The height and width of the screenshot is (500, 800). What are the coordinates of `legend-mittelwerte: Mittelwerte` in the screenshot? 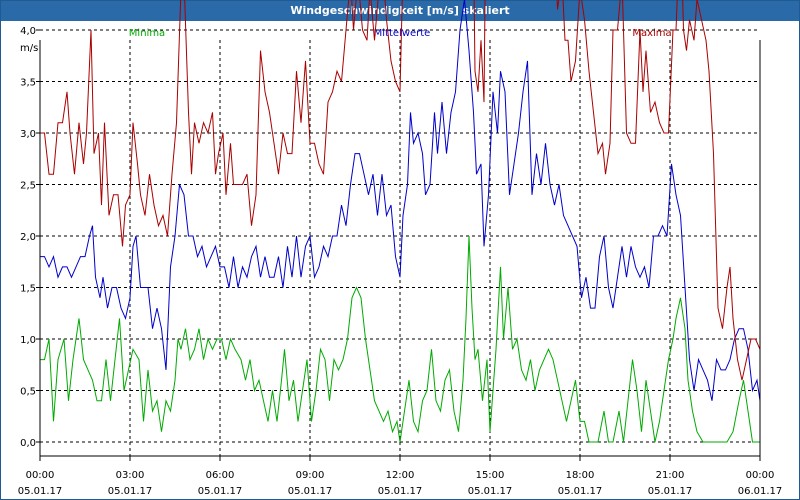 It's located at (402, 33).